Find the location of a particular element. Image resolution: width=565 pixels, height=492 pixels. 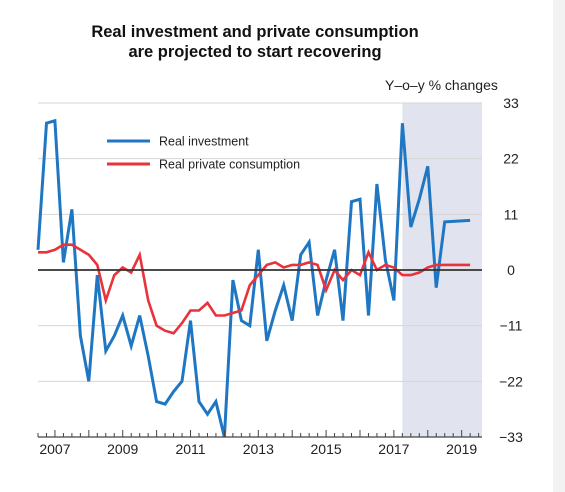

chart-title-line-2: are projected to start recovering is located at coordinates (255, 52).